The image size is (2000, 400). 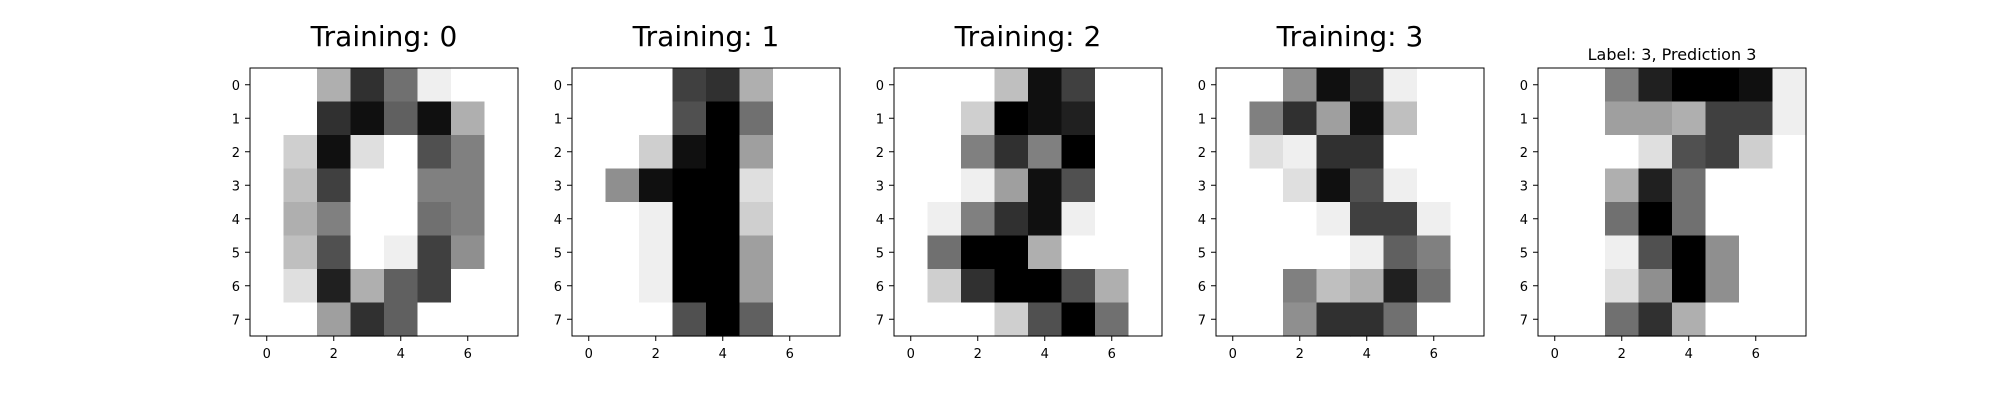 What do you see at coordinates (1202, 119) in the screenshot?
I see `y-tick-label: 1` at bounding box center [1202, 119].